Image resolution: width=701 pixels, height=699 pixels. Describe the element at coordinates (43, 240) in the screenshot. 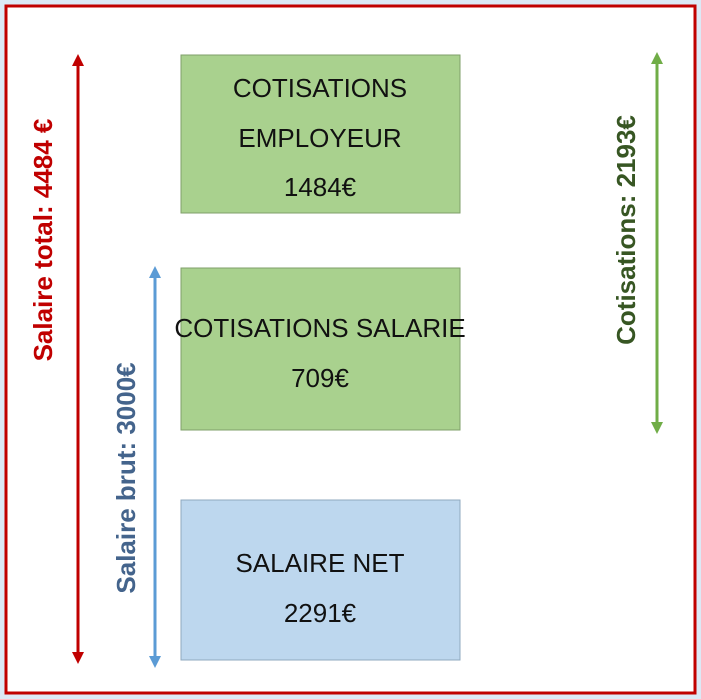

I see `arrow-label: Salaire total: 4484 €` at that location.